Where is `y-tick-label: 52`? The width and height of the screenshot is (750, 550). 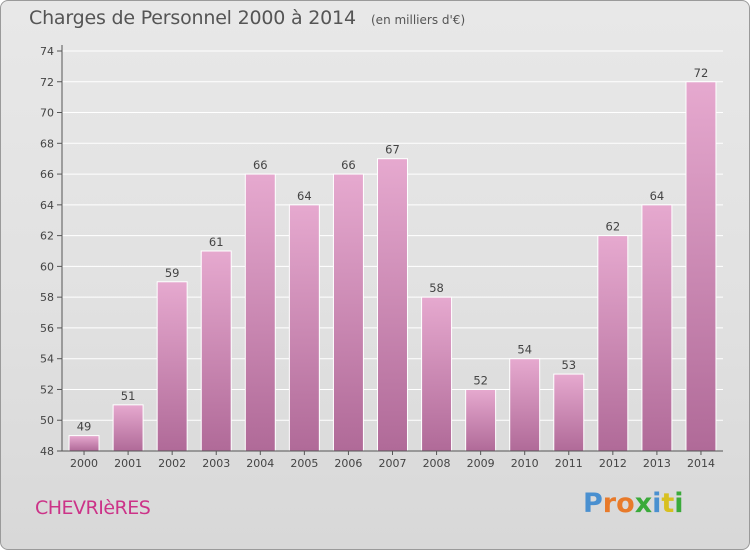
y-tick-label: 52 is located at coordinates (47, 389).